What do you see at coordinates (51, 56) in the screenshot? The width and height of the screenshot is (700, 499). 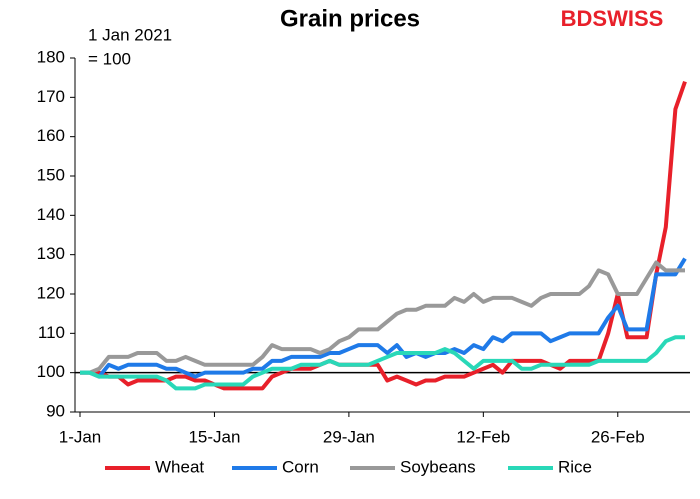 I see `y-tick-label: 180` at bounding box center [51, 56].